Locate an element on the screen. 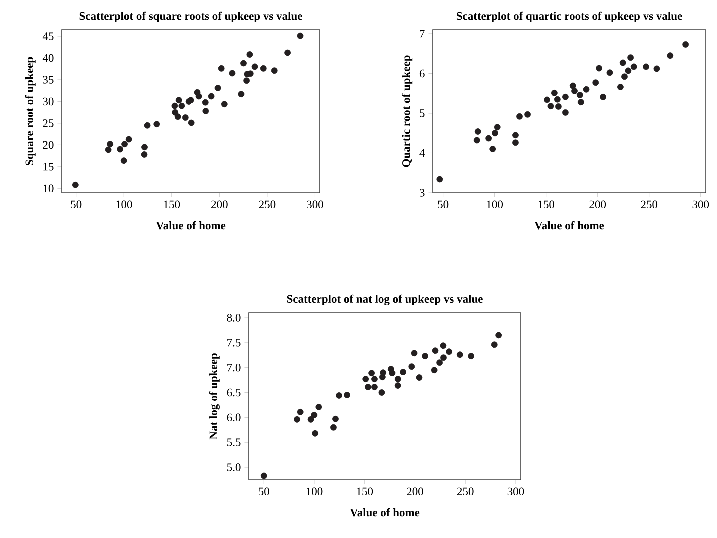  y-tick-label: 20 is located at coordinates (48, 145).